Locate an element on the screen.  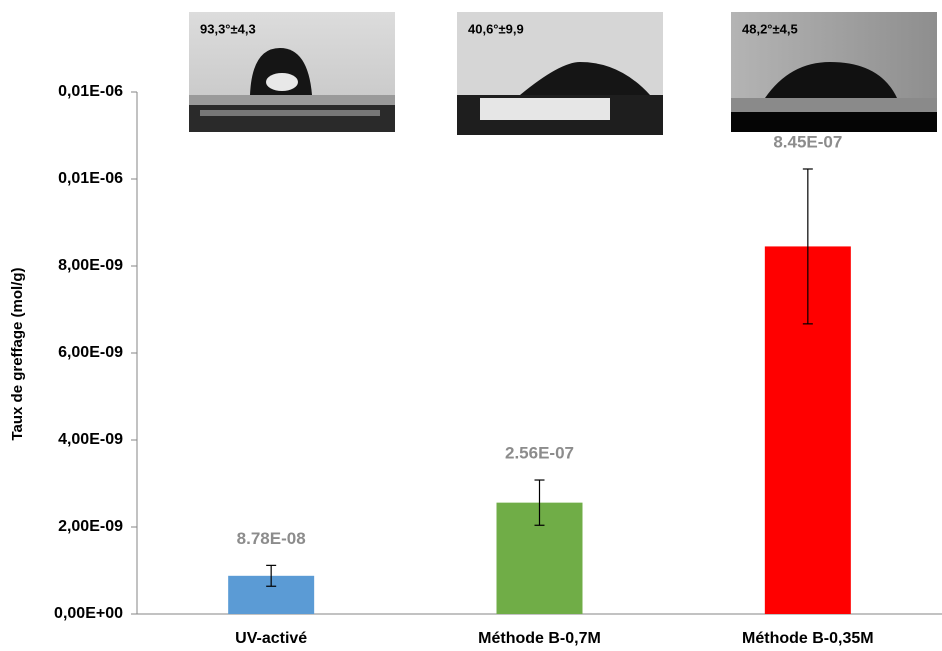
value-label: 8.78E-08 is located at coordinates (271, 538).